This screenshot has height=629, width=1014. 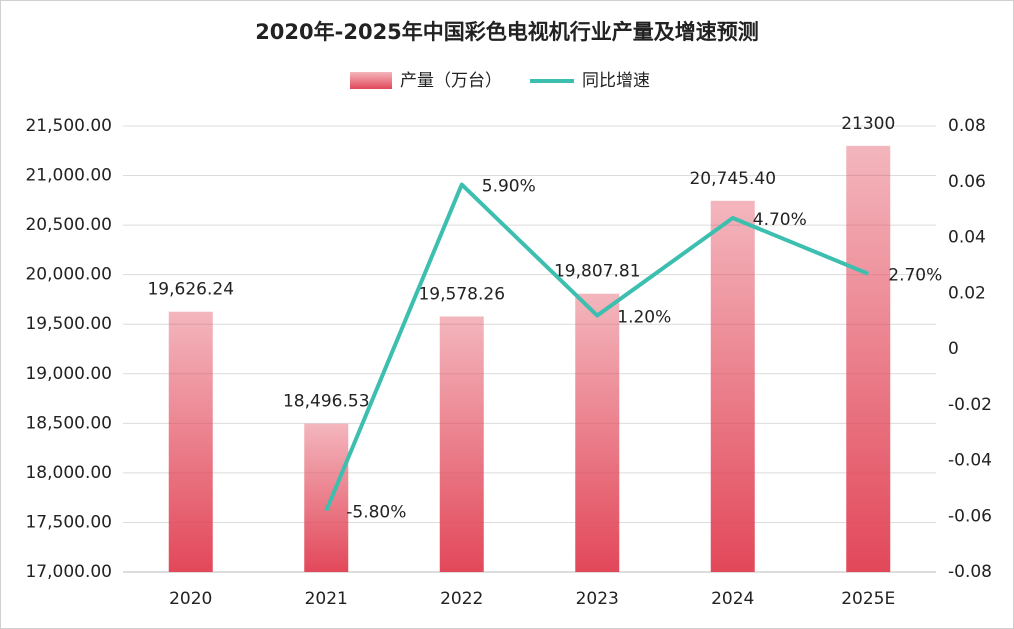 I want to click on x-tick-label: 2020, so click(x=190, y=599).